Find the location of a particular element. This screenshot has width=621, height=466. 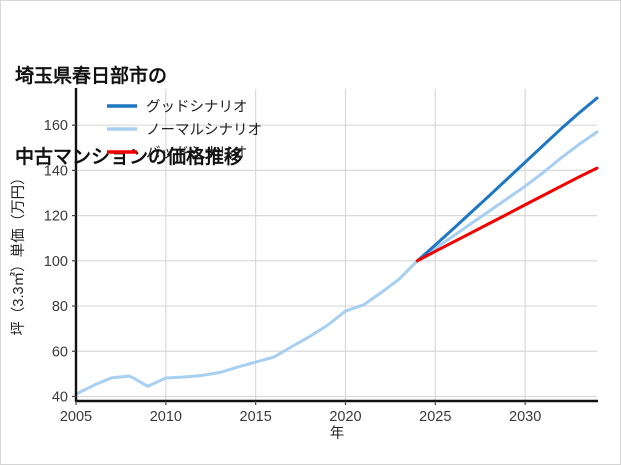

x-axis-tick-labels: 2005 2010 2015 2020 2025 2030 is located at coordinates (300, 413).